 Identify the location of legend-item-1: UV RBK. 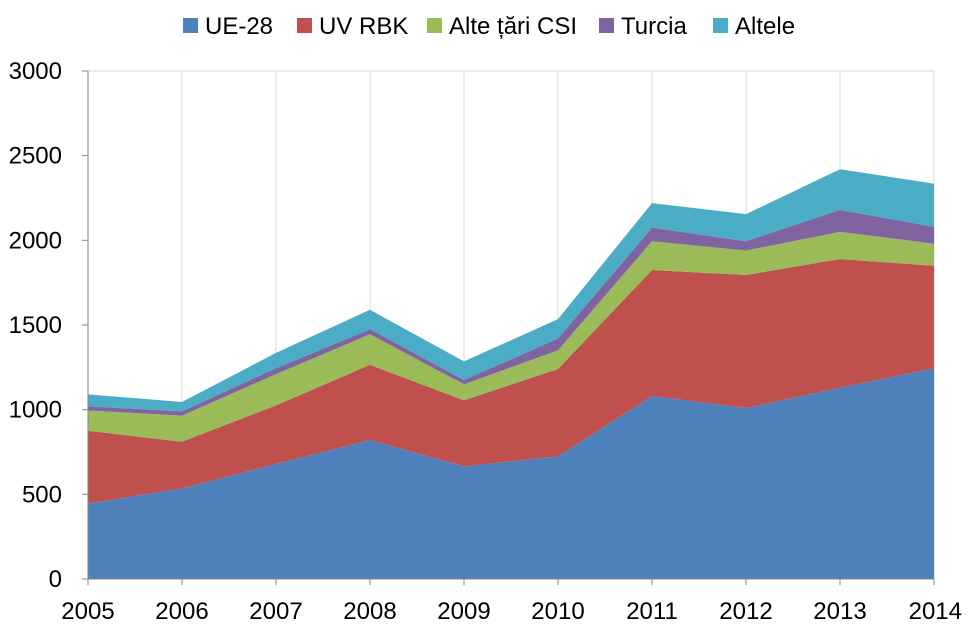
(352, 26).